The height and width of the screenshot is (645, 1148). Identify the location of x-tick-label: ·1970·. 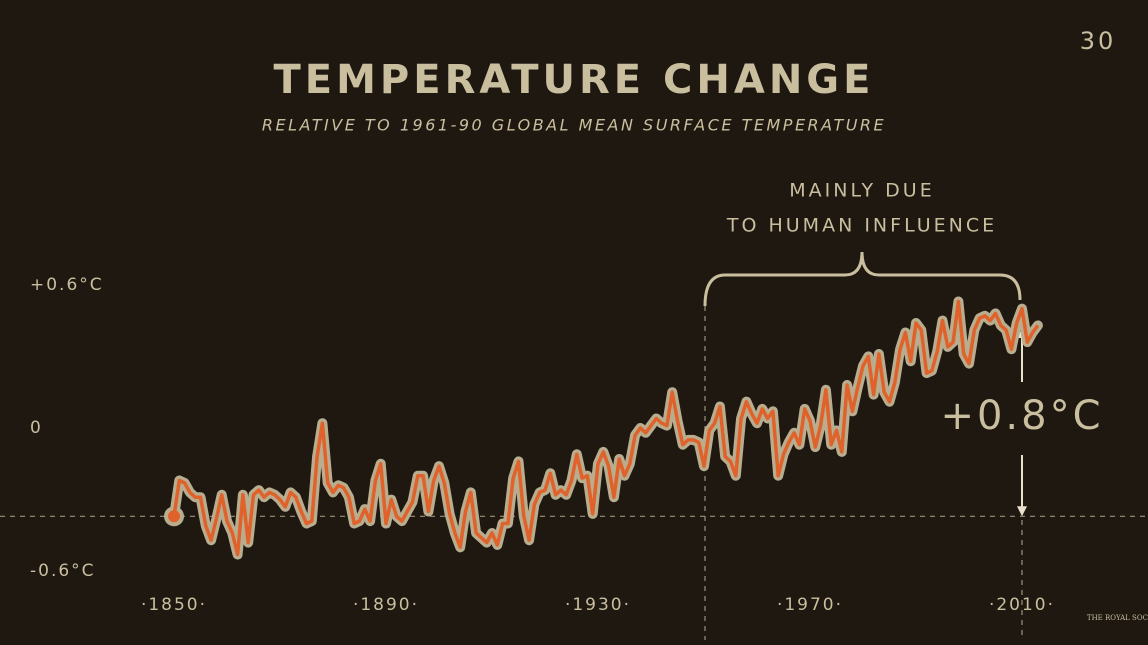
(810, 605).